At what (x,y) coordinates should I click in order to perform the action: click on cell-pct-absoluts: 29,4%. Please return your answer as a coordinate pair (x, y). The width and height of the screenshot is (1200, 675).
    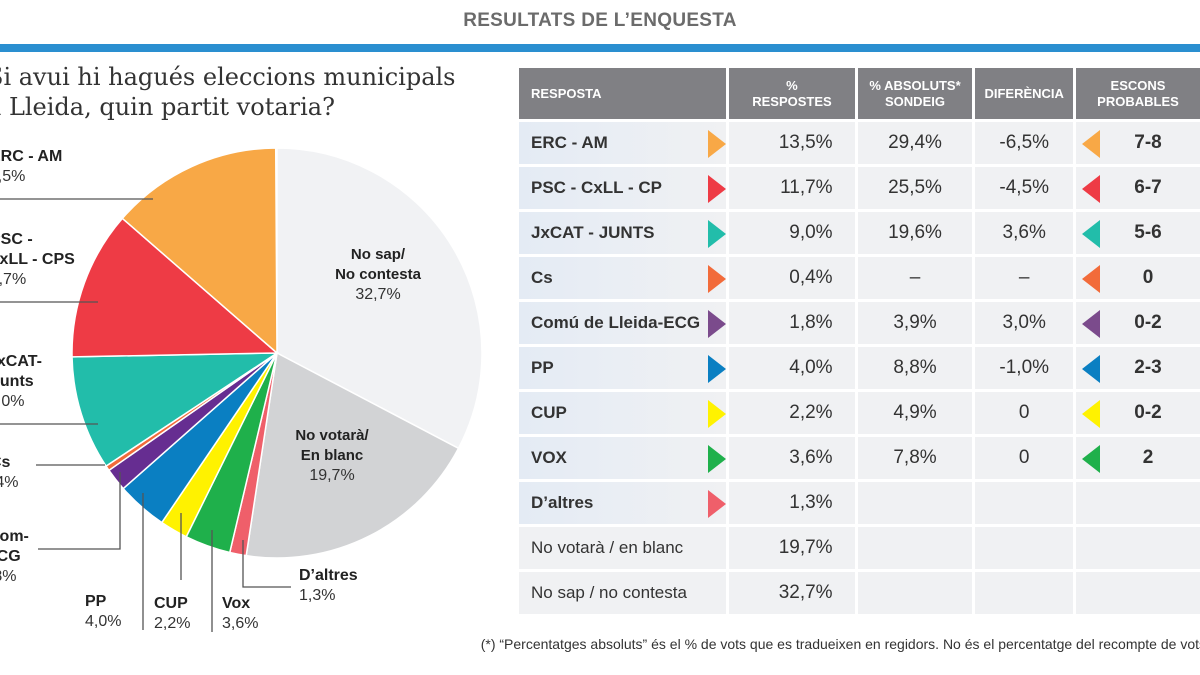
    Looking at the image, I should click on (915, 143).